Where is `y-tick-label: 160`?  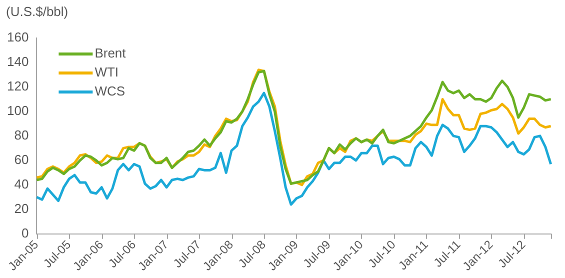
y-tick-label: 160 is located at coordinates (17, 37).